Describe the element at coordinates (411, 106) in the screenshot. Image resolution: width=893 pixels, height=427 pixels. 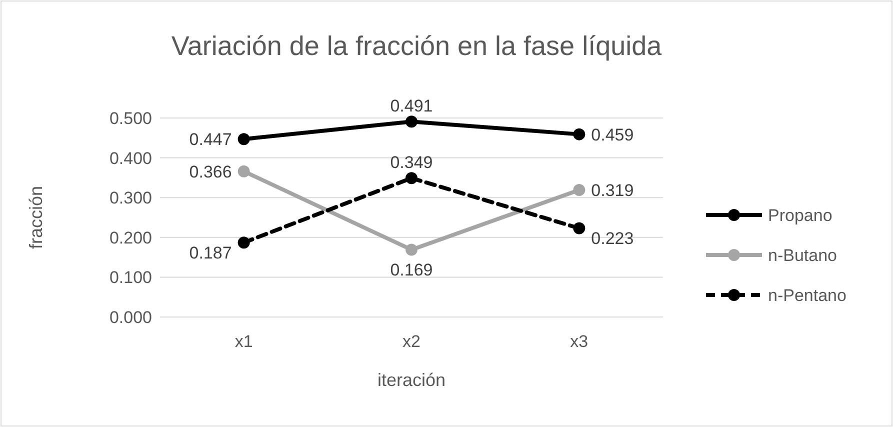
I see `data-label: 0.491` at that location.